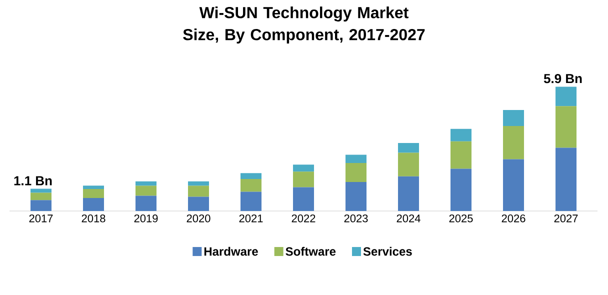 The image size is (608, 295). I want to click on x-tick-label: 2020, so click(198, 218).